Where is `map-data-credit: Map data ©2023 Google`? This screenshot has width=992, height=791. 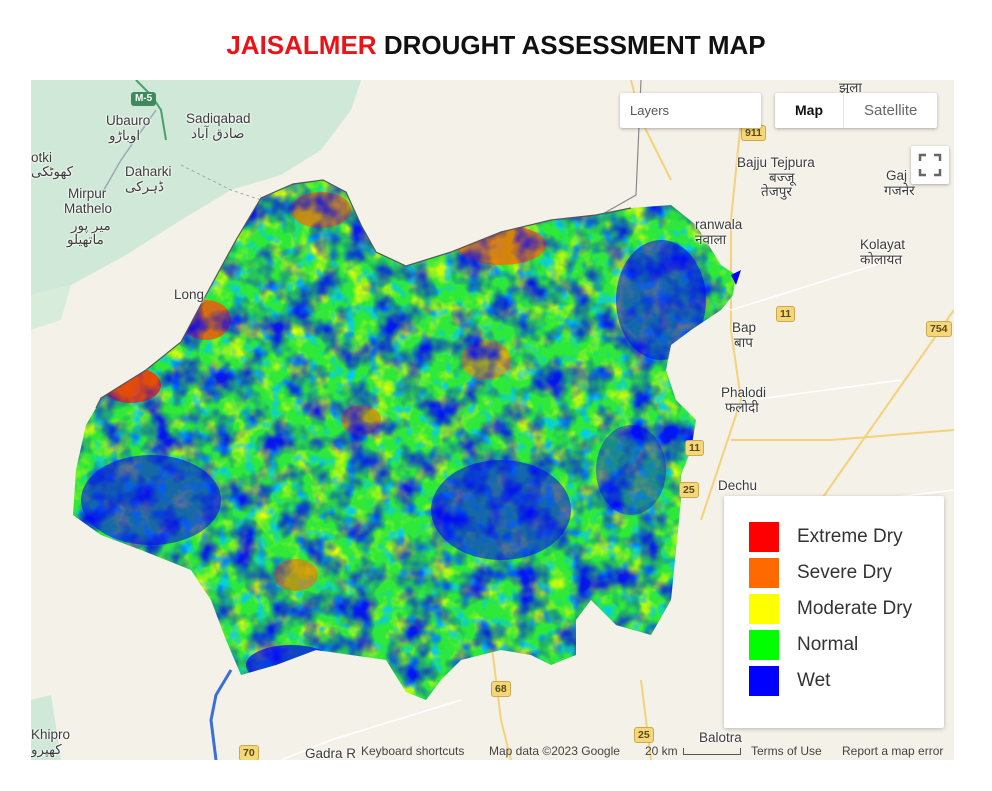
map-data-credit: Map data ©2023 Google is located at coordinates (554, 751).